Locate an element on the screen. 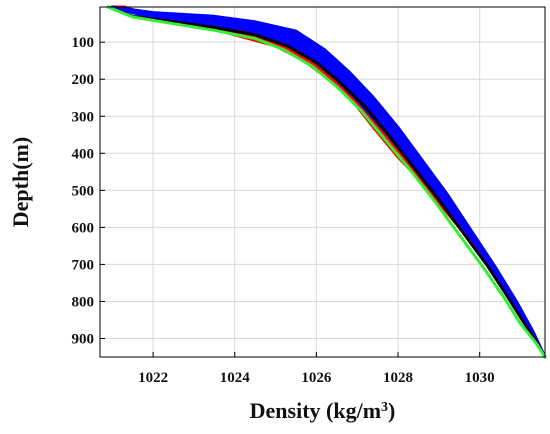 Image resolution: width=550 pixels, height=434 pixels. y-axis-label: Depth(m) is located at coordinates (20, 182).